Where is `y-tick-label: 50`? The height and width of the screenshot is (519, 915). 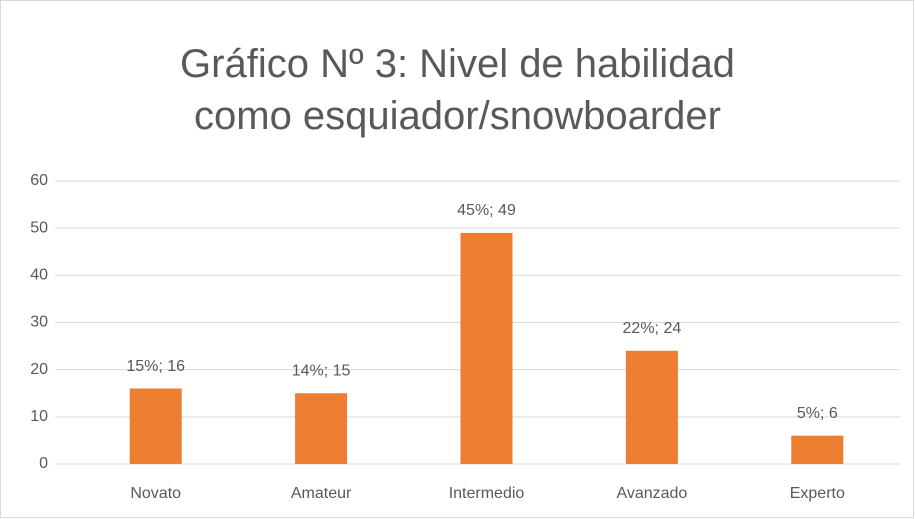 y-tick-label: 50 is located at coordinates (39, 227).